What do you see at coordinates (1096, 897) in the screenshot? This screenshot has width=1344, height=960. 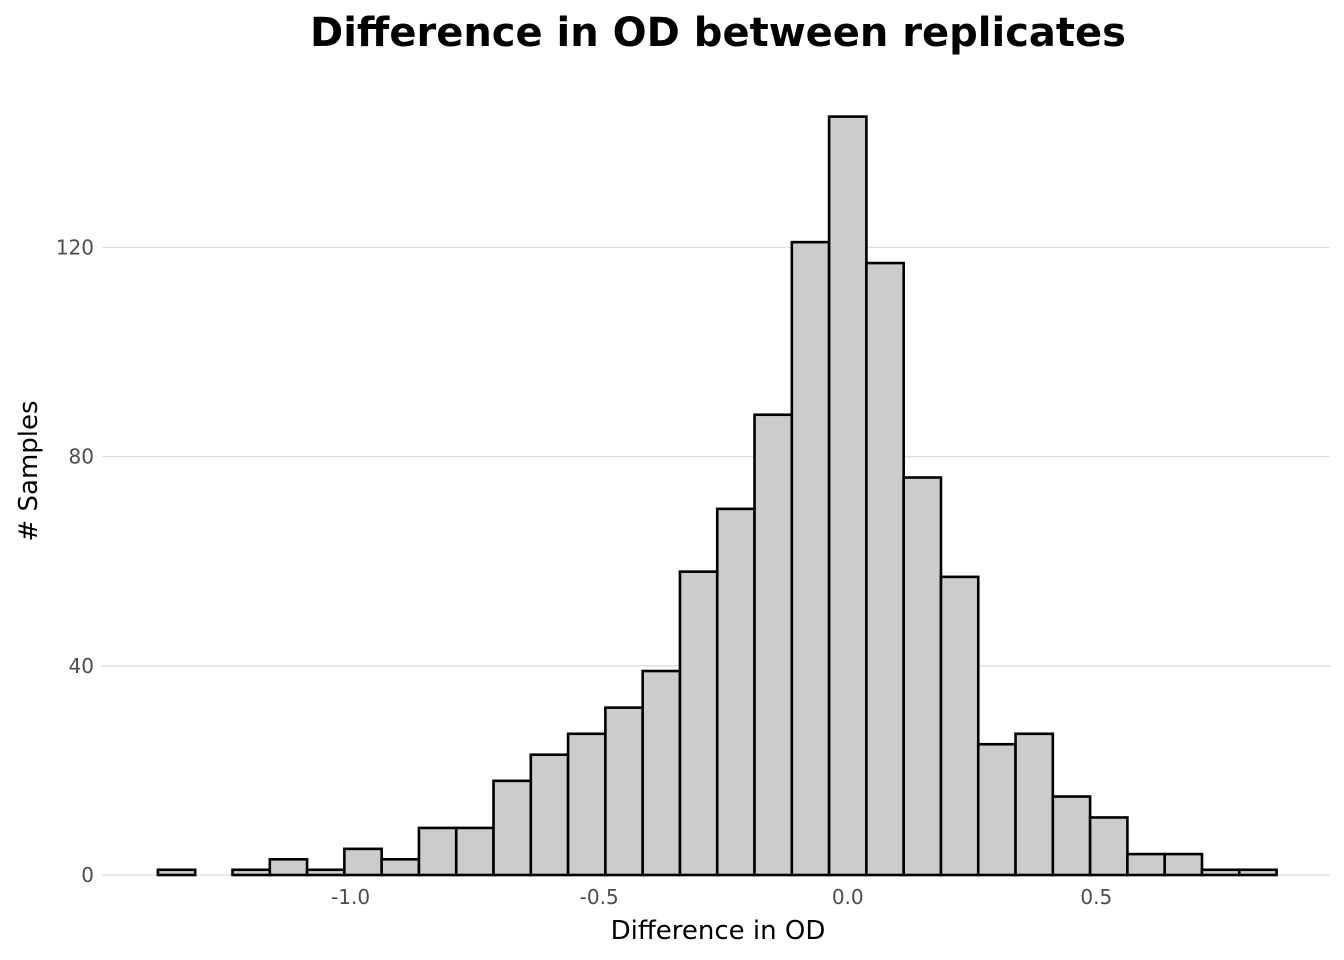 I see `x-tick-label: 0.5` at bounding box center [1096, 897].